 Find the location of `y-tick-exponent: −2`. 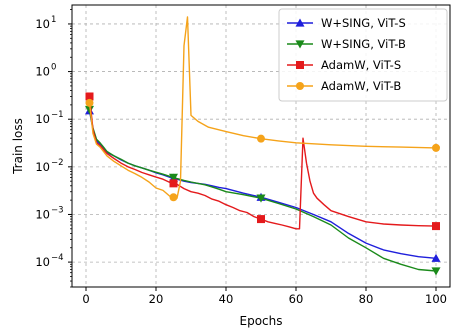

y-tick-exponent: −2 is located at coordinates (57, 163).